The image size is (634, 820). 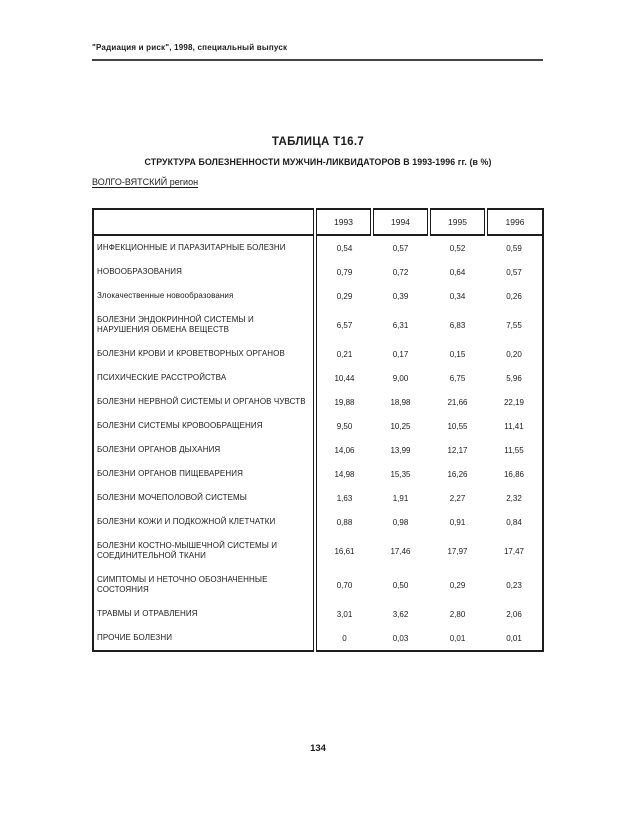 What do you see at coordinates (400, 614) in the screenshot?
I see `value-cell: 3,62` at bounding box center [400, 614].